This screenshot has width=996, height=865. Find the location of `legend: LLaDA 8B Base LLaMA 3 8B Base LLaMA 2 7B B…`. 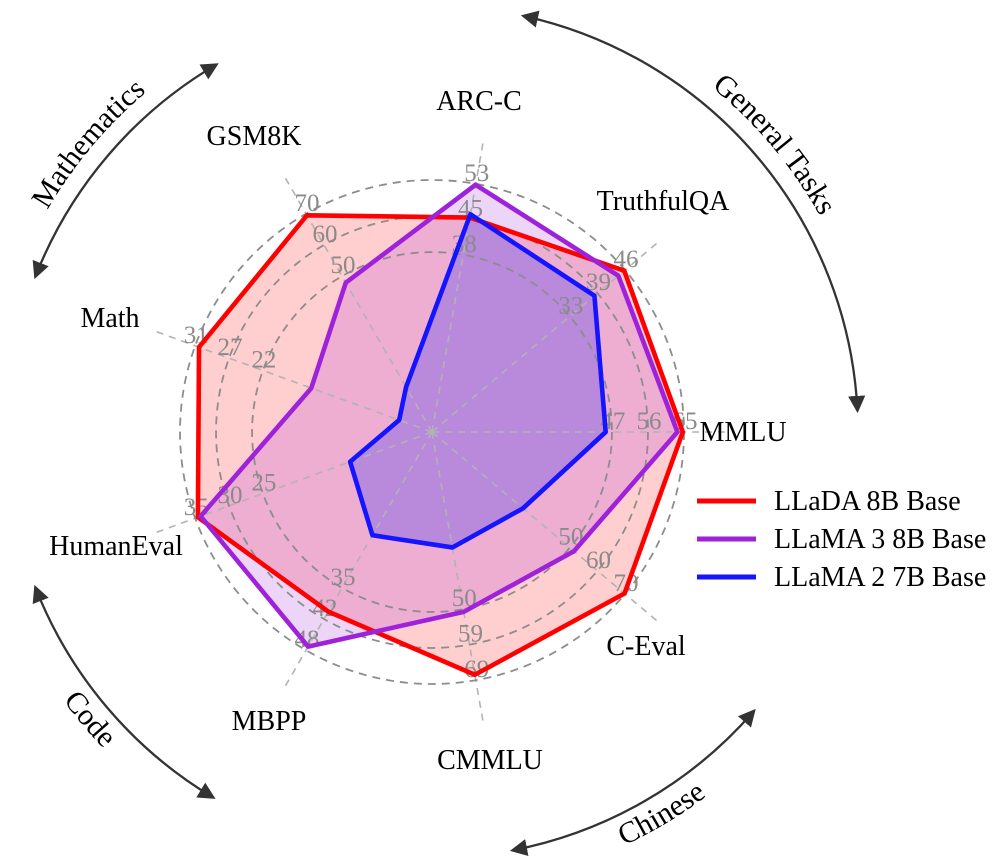

legend: LLaDA 8B Base LLaMA 3 8B Base LLaMA 2 7B B… is located at coordinates (841, 539).